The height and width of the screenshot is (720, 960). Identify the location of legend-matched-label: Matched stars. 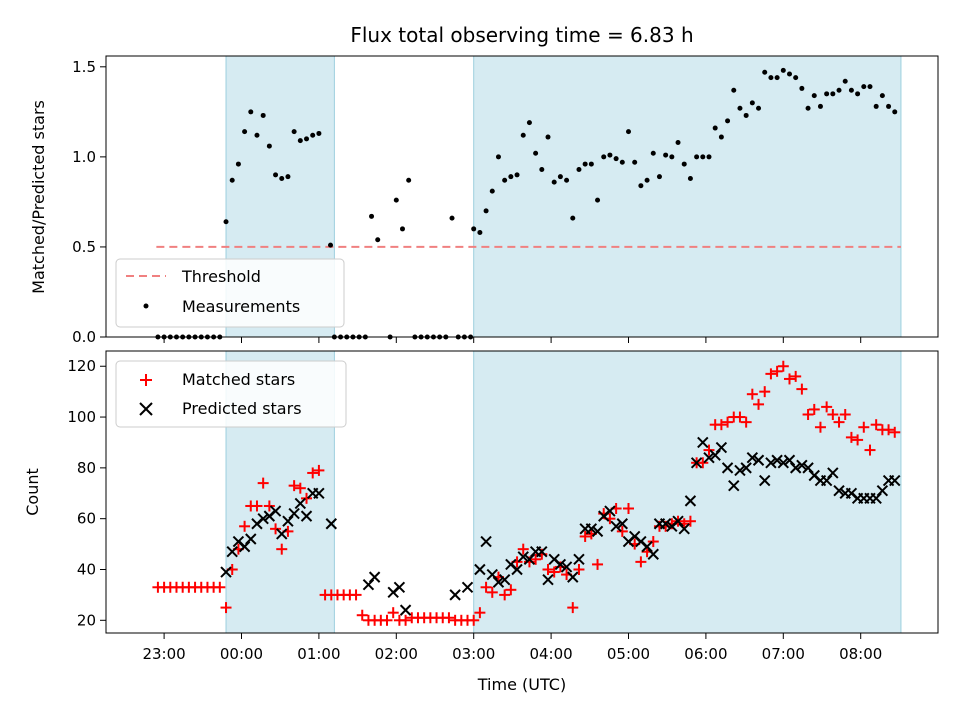
(238, 379).